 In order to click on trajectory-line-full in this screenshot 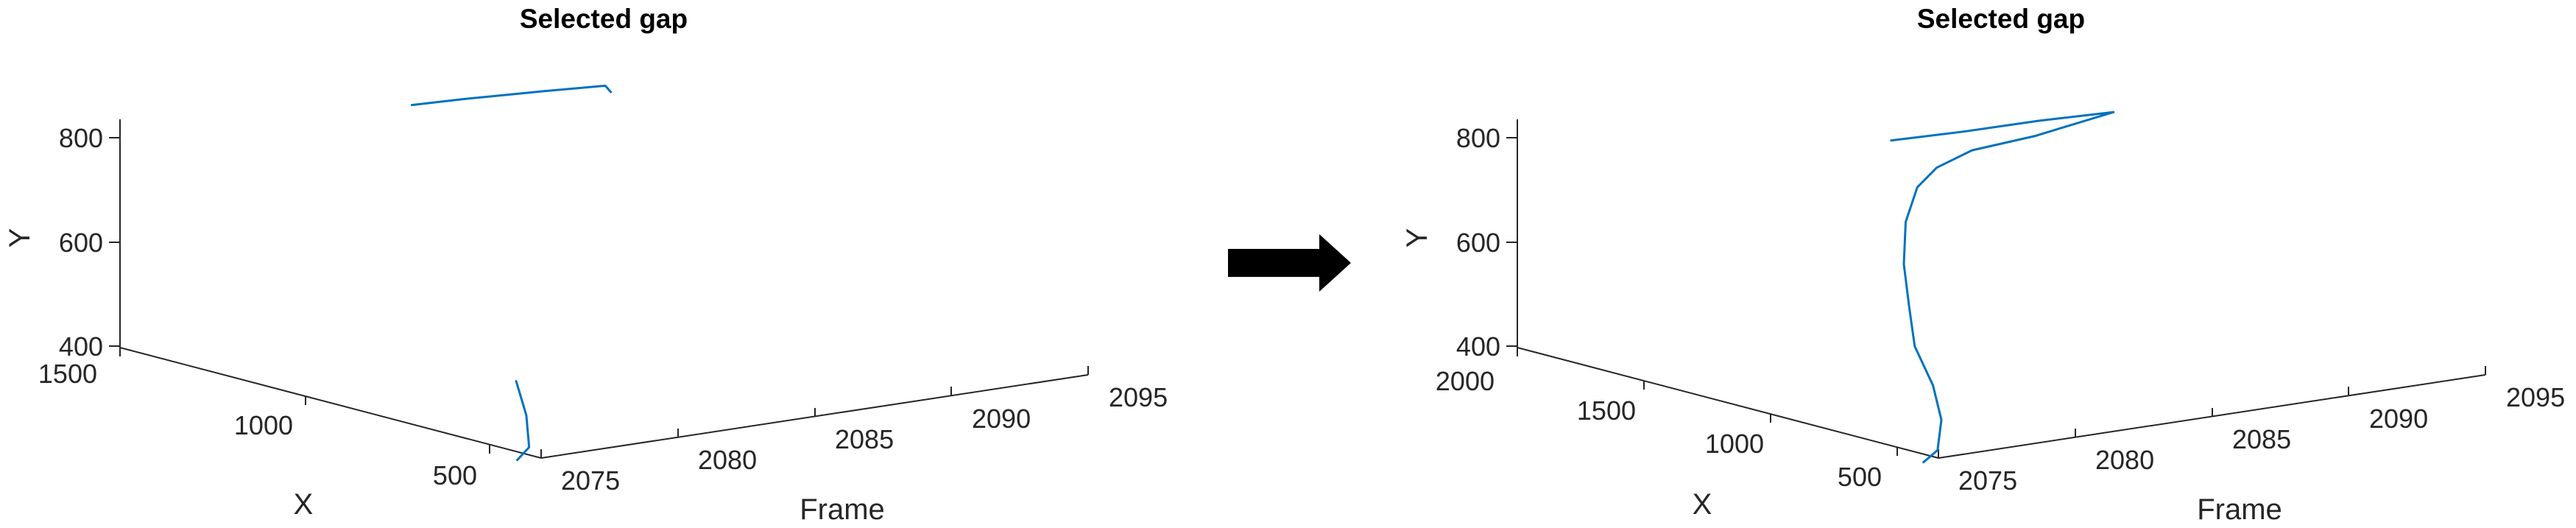, I will do `click(2002, 287)`.